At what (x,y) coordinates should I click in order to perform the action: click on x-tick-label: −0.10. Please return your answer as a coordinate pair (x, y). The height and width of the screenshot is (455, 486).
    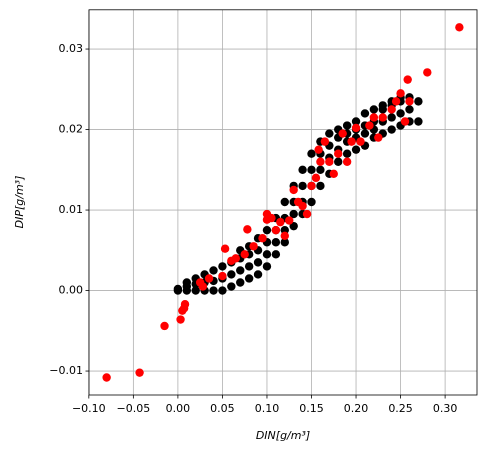
    Looking at the image, I should click on (89, 408).